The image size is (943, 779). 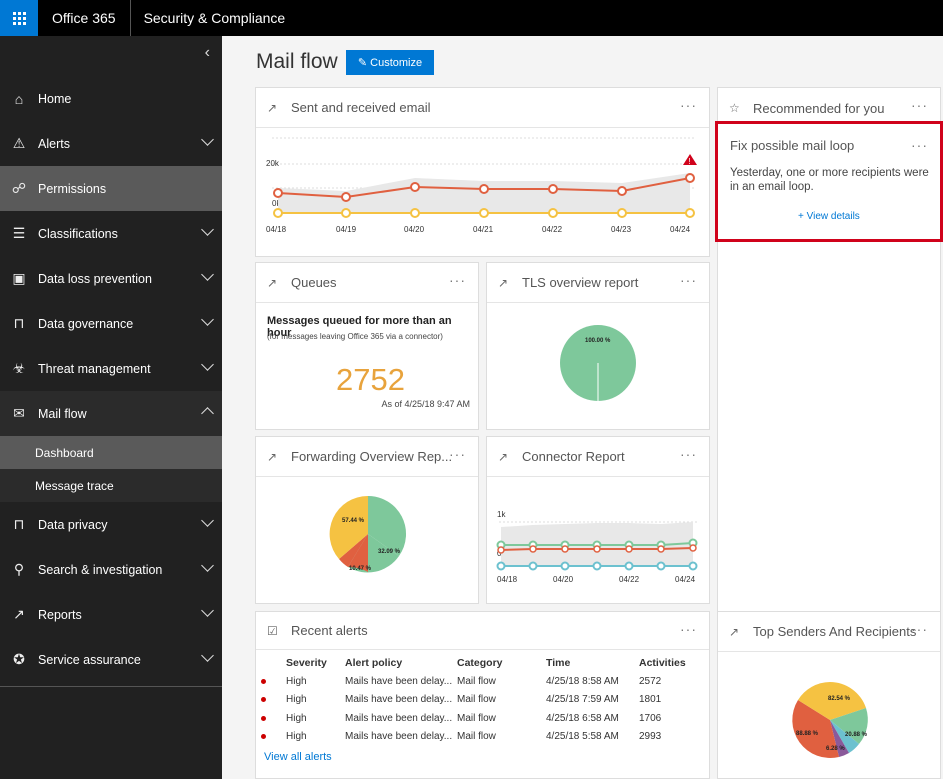 What do you see at coordinates (19, 323) in the screenshot?
I see `lock-icon: ⊓` at bounding box center [19, 323].